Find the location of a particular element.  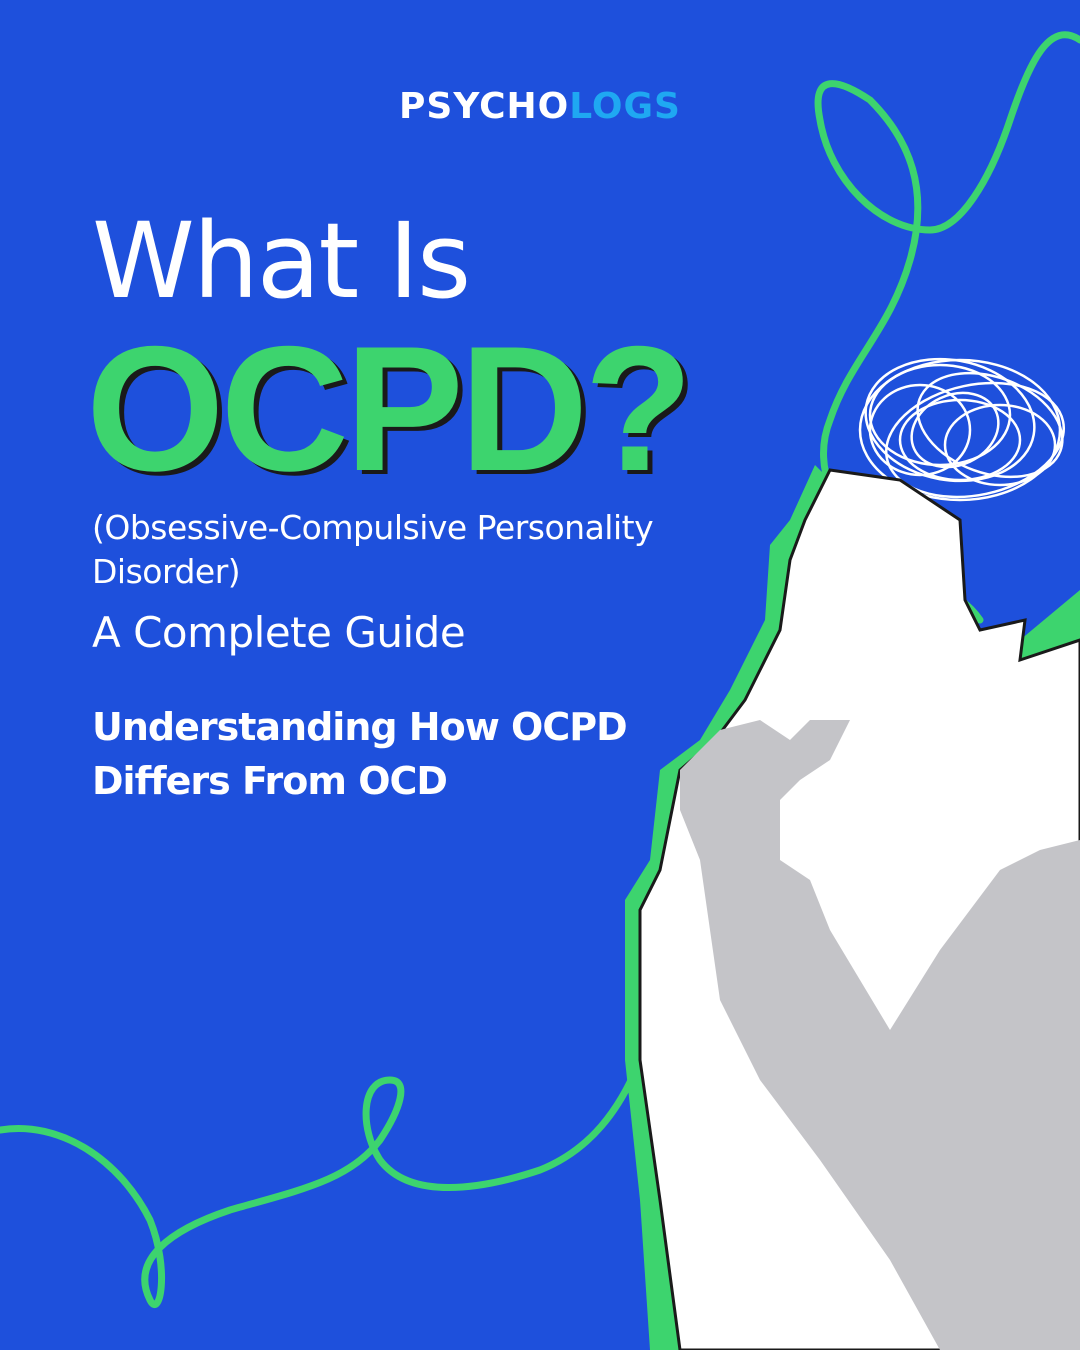

title-acronym: OCPD? is located at coordinates (389, 408).